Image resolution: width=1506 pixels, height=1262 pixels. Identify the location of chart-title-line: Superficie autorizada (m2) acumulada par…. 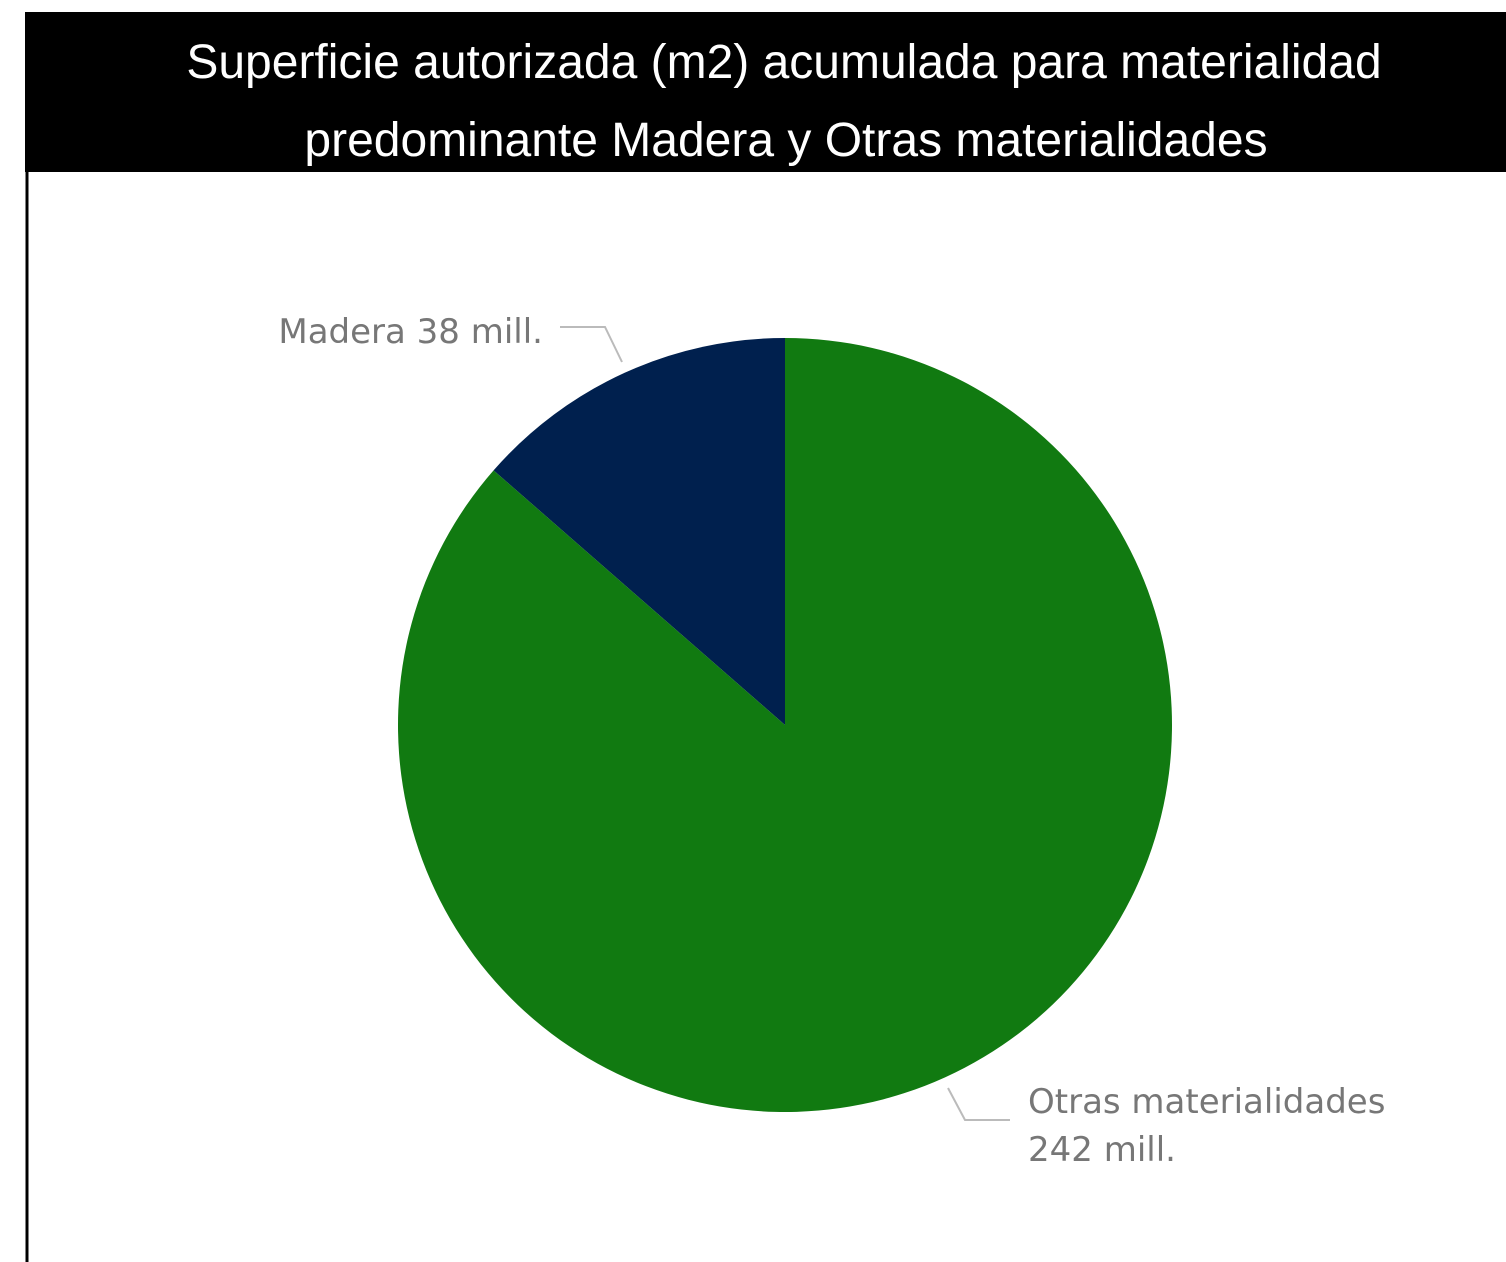
(783, 62).